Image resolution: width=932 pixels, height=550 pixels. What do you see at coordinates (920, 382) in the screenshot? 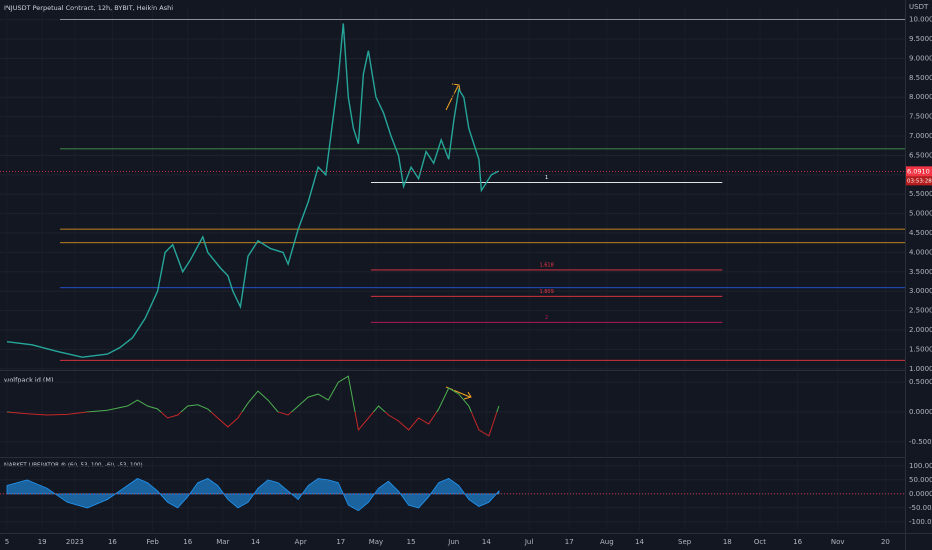
I see `y-tick-label: 0.5000` at bounding box center [920, 382].